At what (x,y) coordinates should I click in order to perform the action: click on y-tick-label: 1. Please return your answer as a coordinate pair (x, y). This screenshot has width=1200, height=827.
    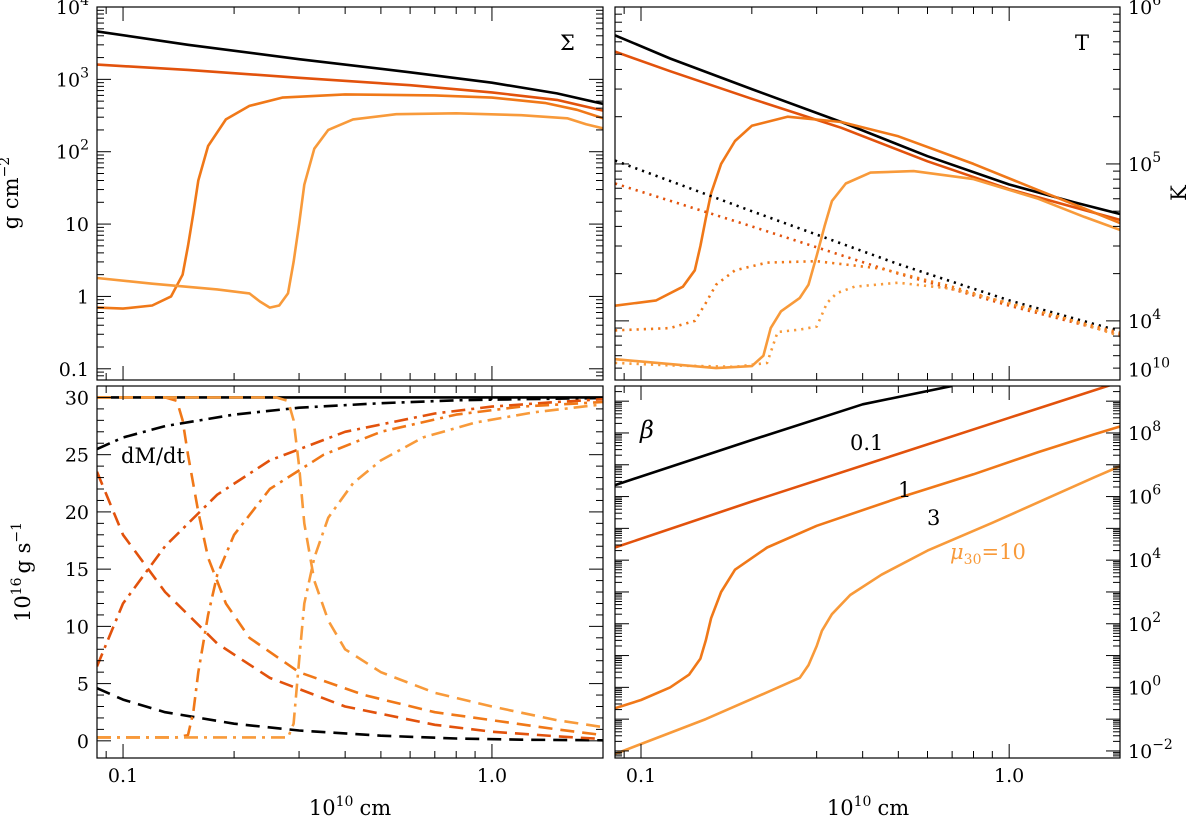
    Looking at the image, I should click on (83, 297).